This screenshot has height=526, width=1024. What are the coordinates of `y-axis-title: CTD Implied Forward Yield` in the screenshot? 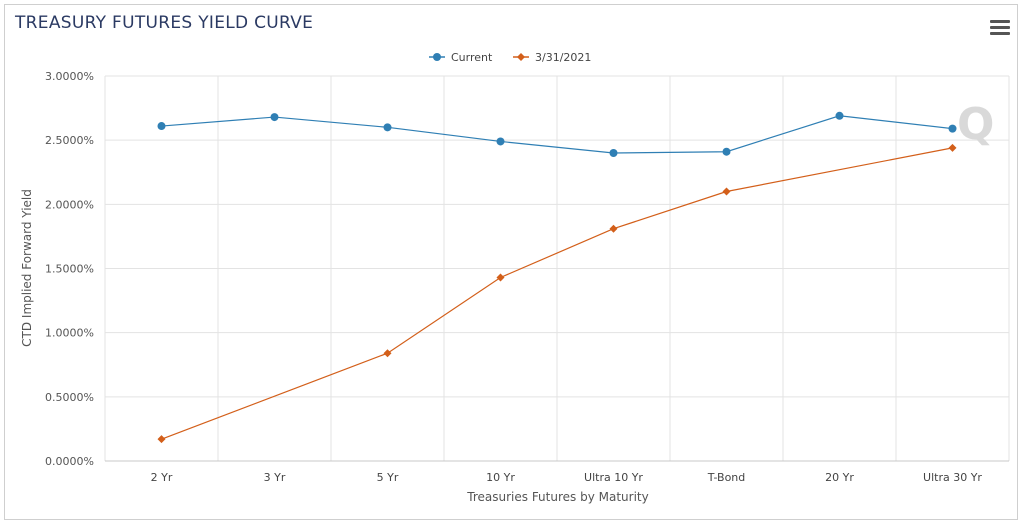 It's located at (27, 268).